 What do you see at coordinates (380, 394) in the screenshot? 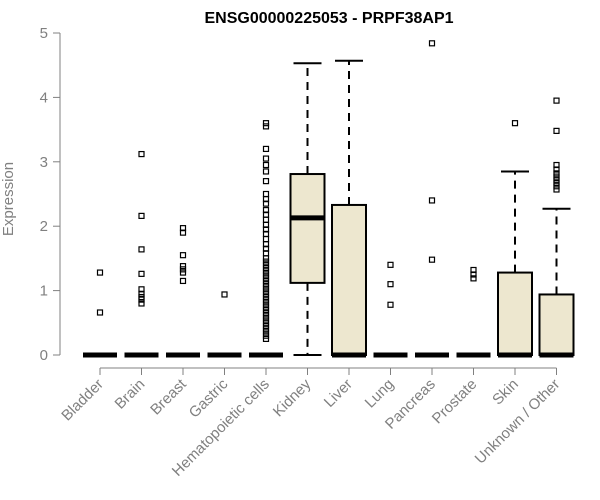
I see `x-tick-label: Lung` at bounding box center [380, 394].